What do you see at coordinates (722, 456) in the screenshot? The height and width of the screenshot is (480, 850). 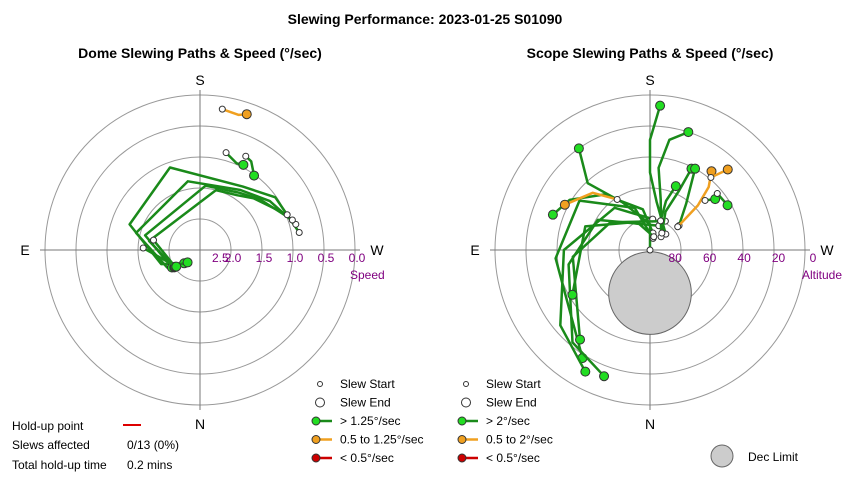 I see `dec-limit-icon` at bounding box center [722, 456].